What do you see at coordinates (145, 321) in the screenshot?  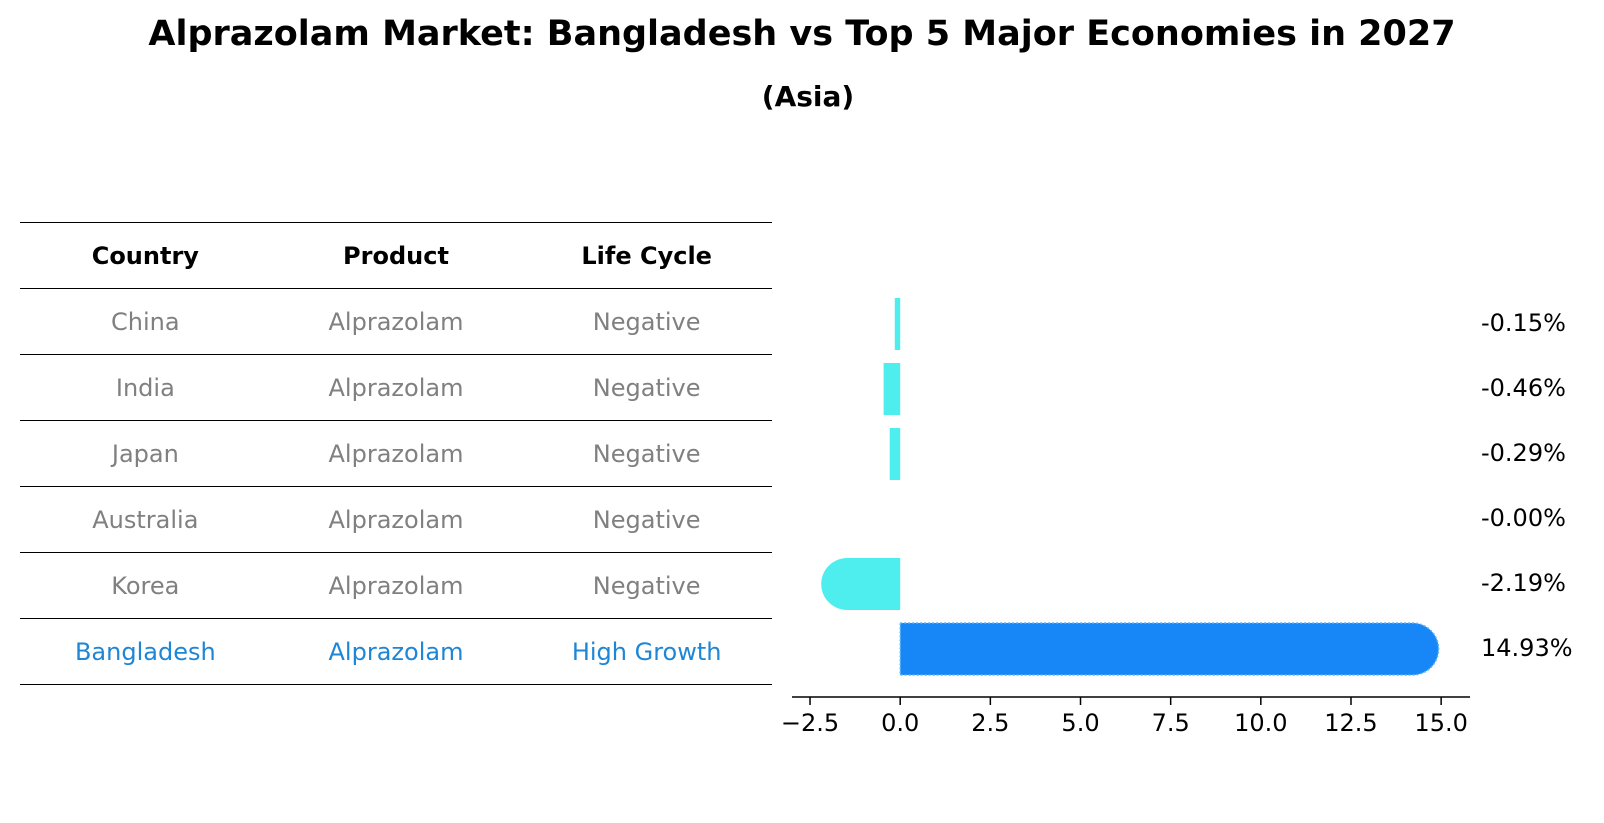 I see `cell-country: China` at bounding box center [145, 321].